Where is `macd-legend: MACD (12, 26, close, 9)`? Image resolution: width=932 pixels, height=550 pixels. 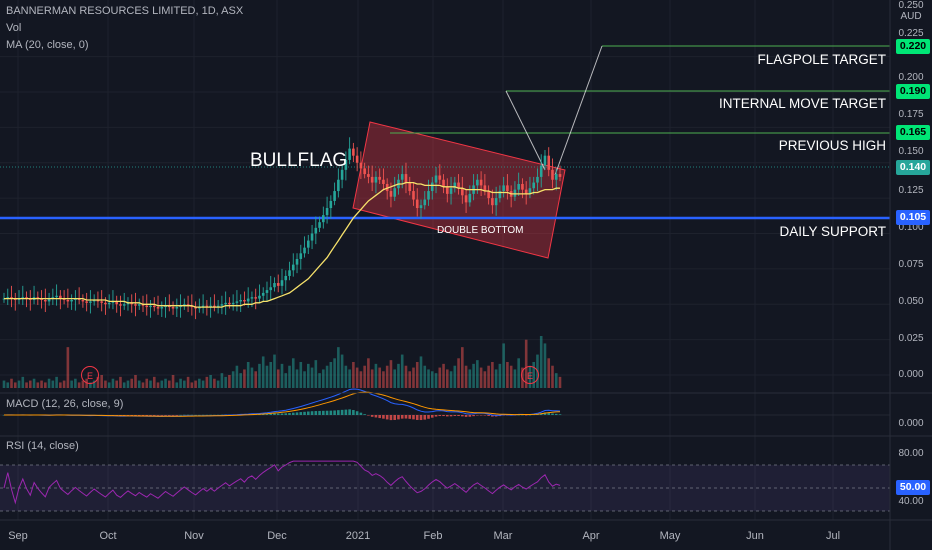
macd-legend: MACD (12, 26, close, 9) is located at coordinates (65, 404).